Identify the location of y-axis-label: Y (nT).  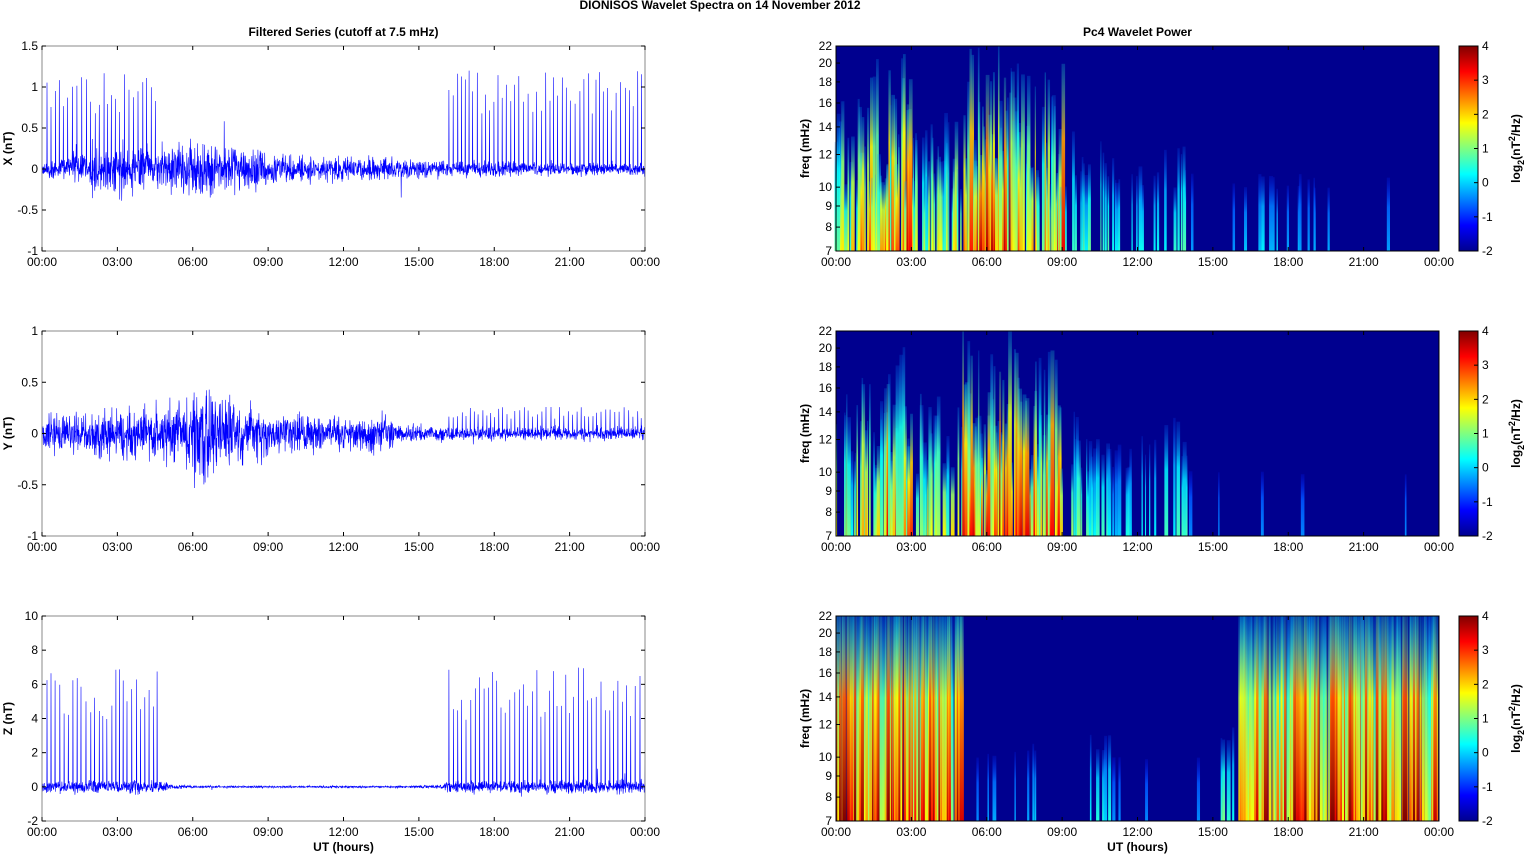
(8, 434).